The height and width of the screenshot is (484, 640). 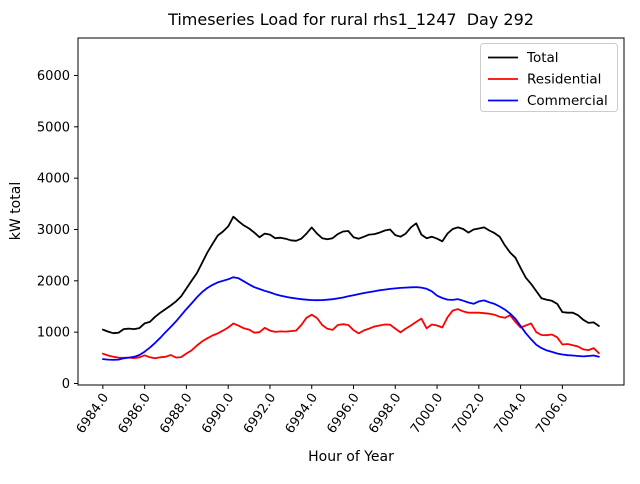 I want to click on legend-label-commercial: Commercial, so click(x=567, y=101).